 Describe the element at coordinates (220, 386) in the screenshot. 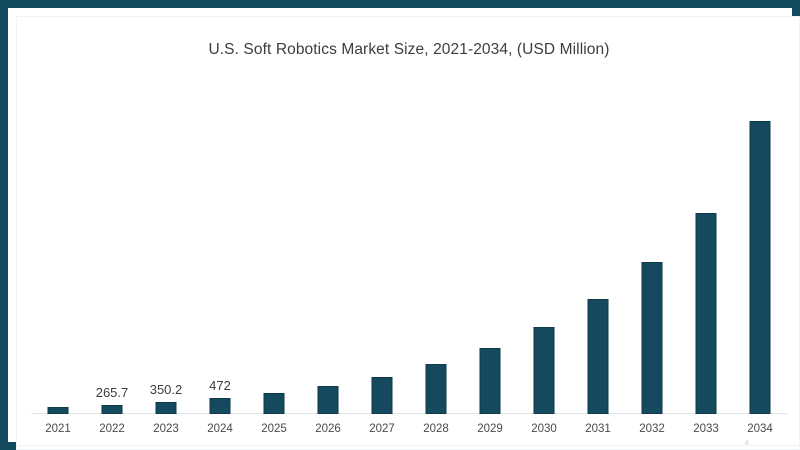

I see `bar-value-label: 472` at that location.